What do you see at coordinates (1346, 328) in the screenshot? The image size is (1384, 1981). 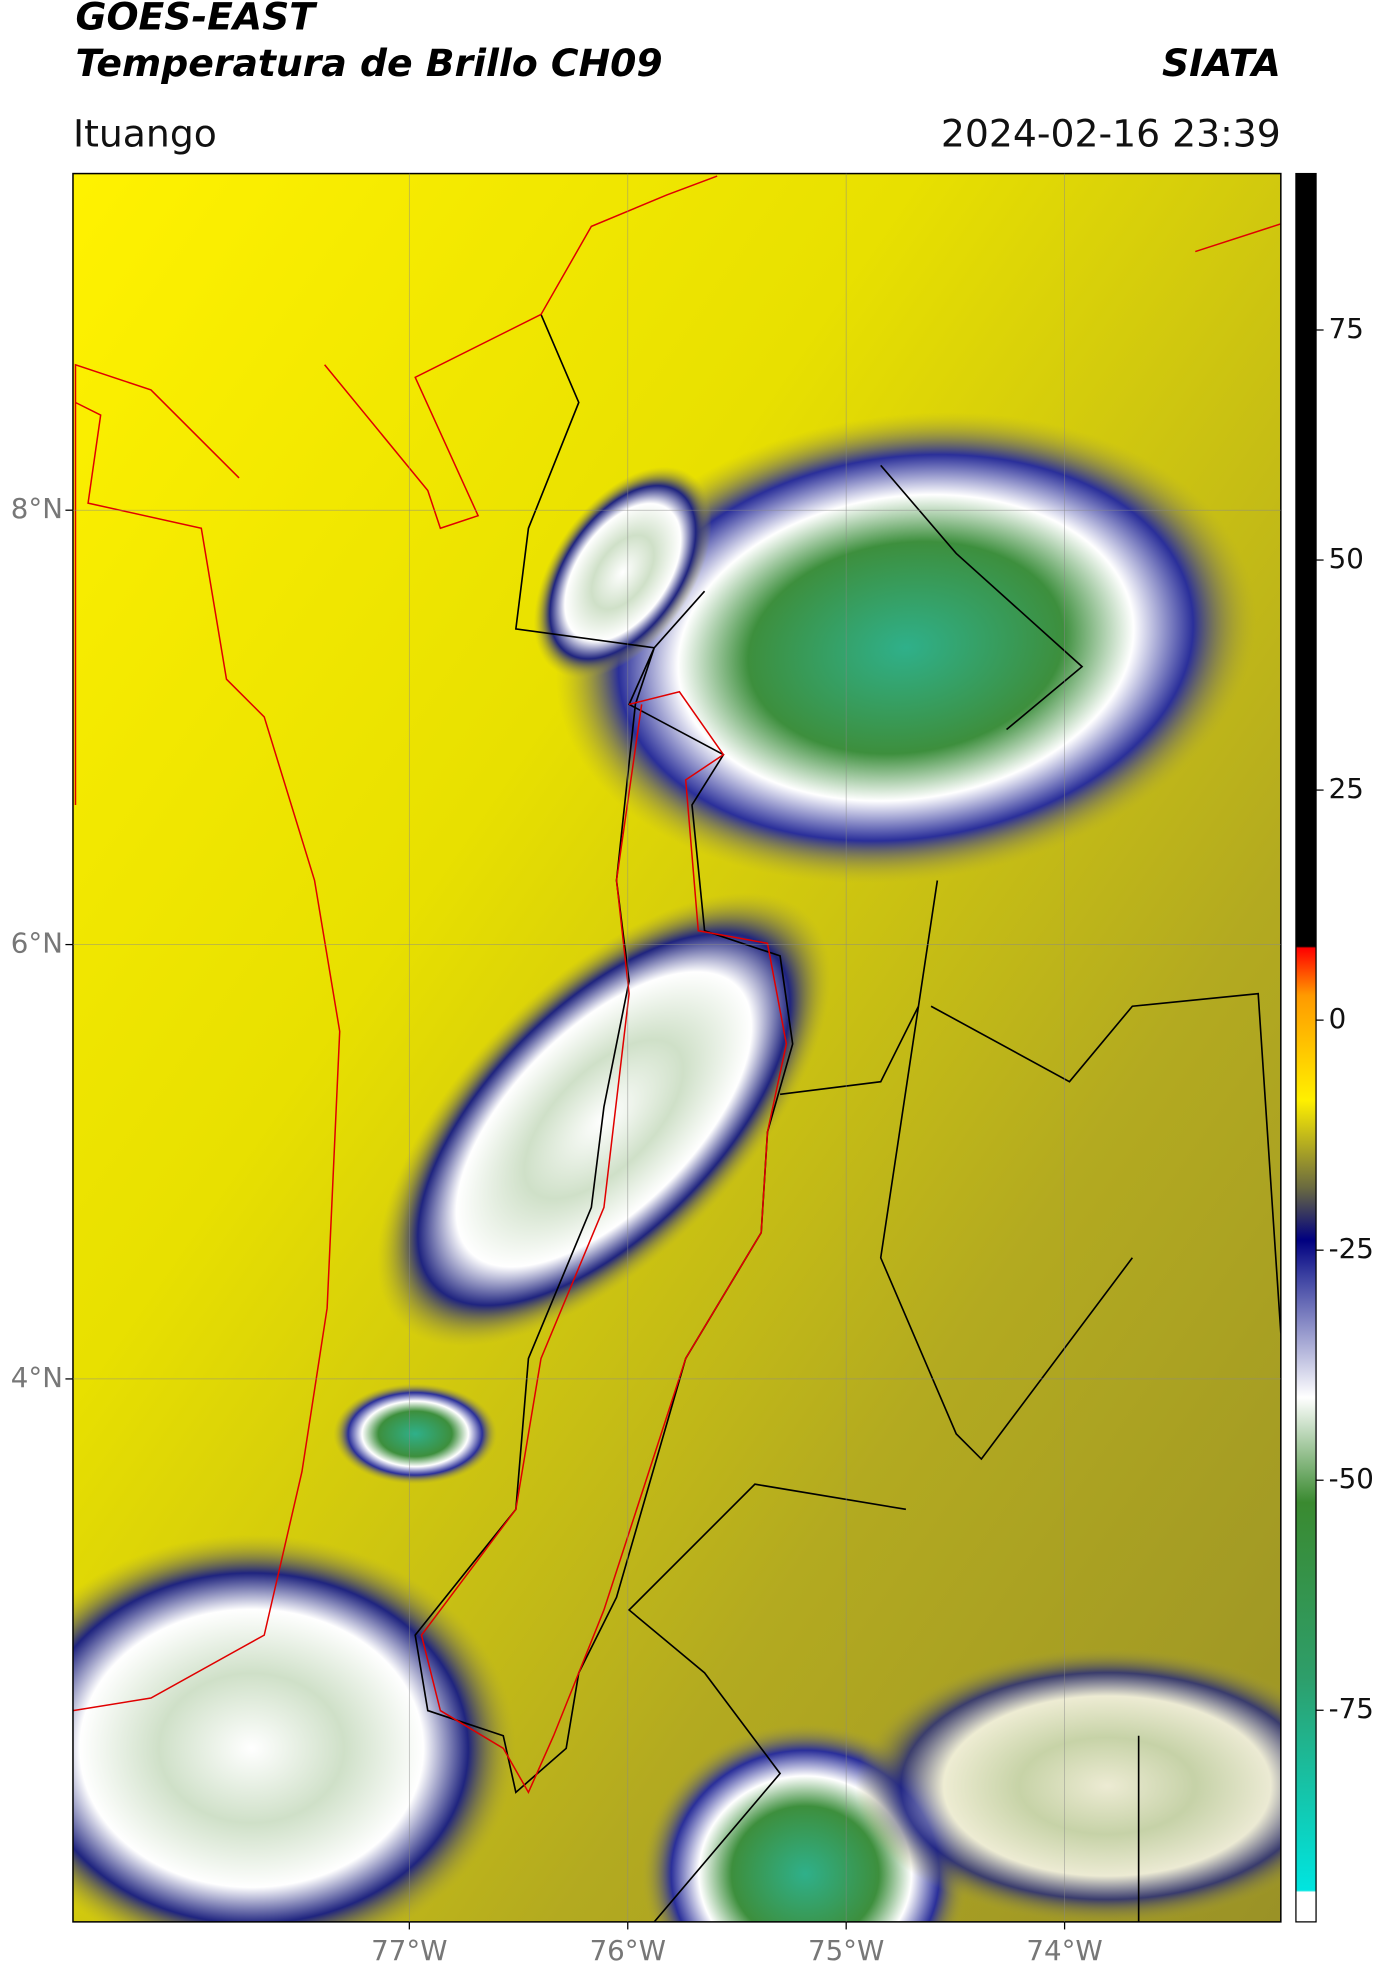 I see `colorbar-label: 75` at bounding box center [1346, 328].